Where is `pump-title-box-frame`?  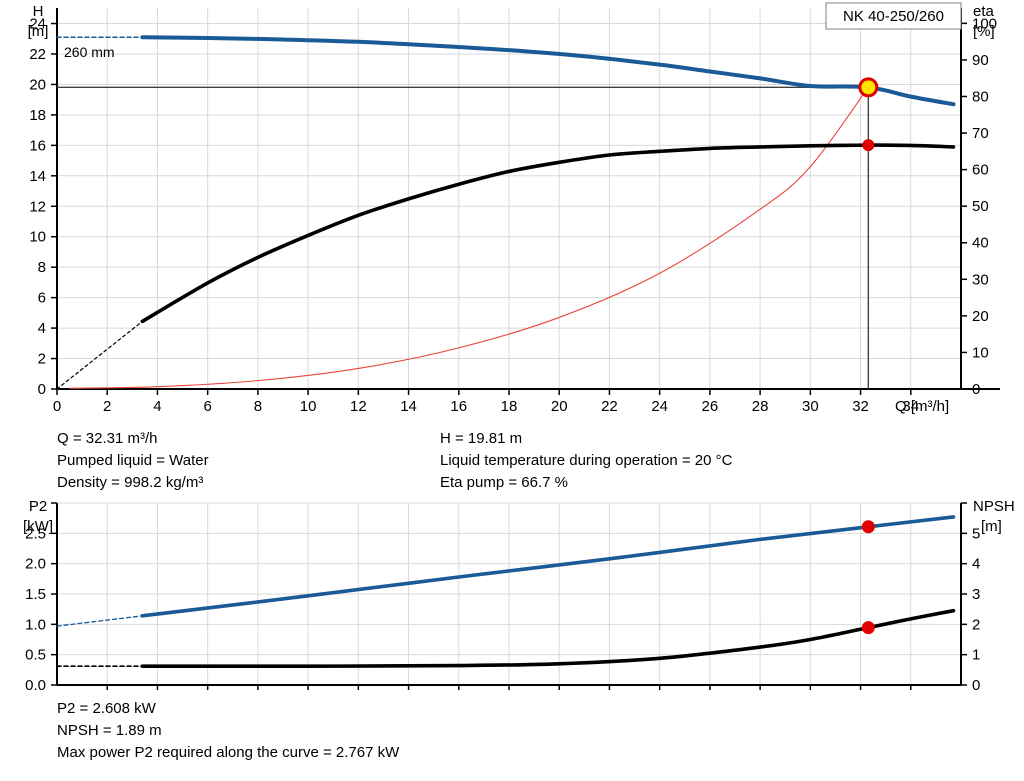
pump-title-box-frame is located at coordinates (893, 16).